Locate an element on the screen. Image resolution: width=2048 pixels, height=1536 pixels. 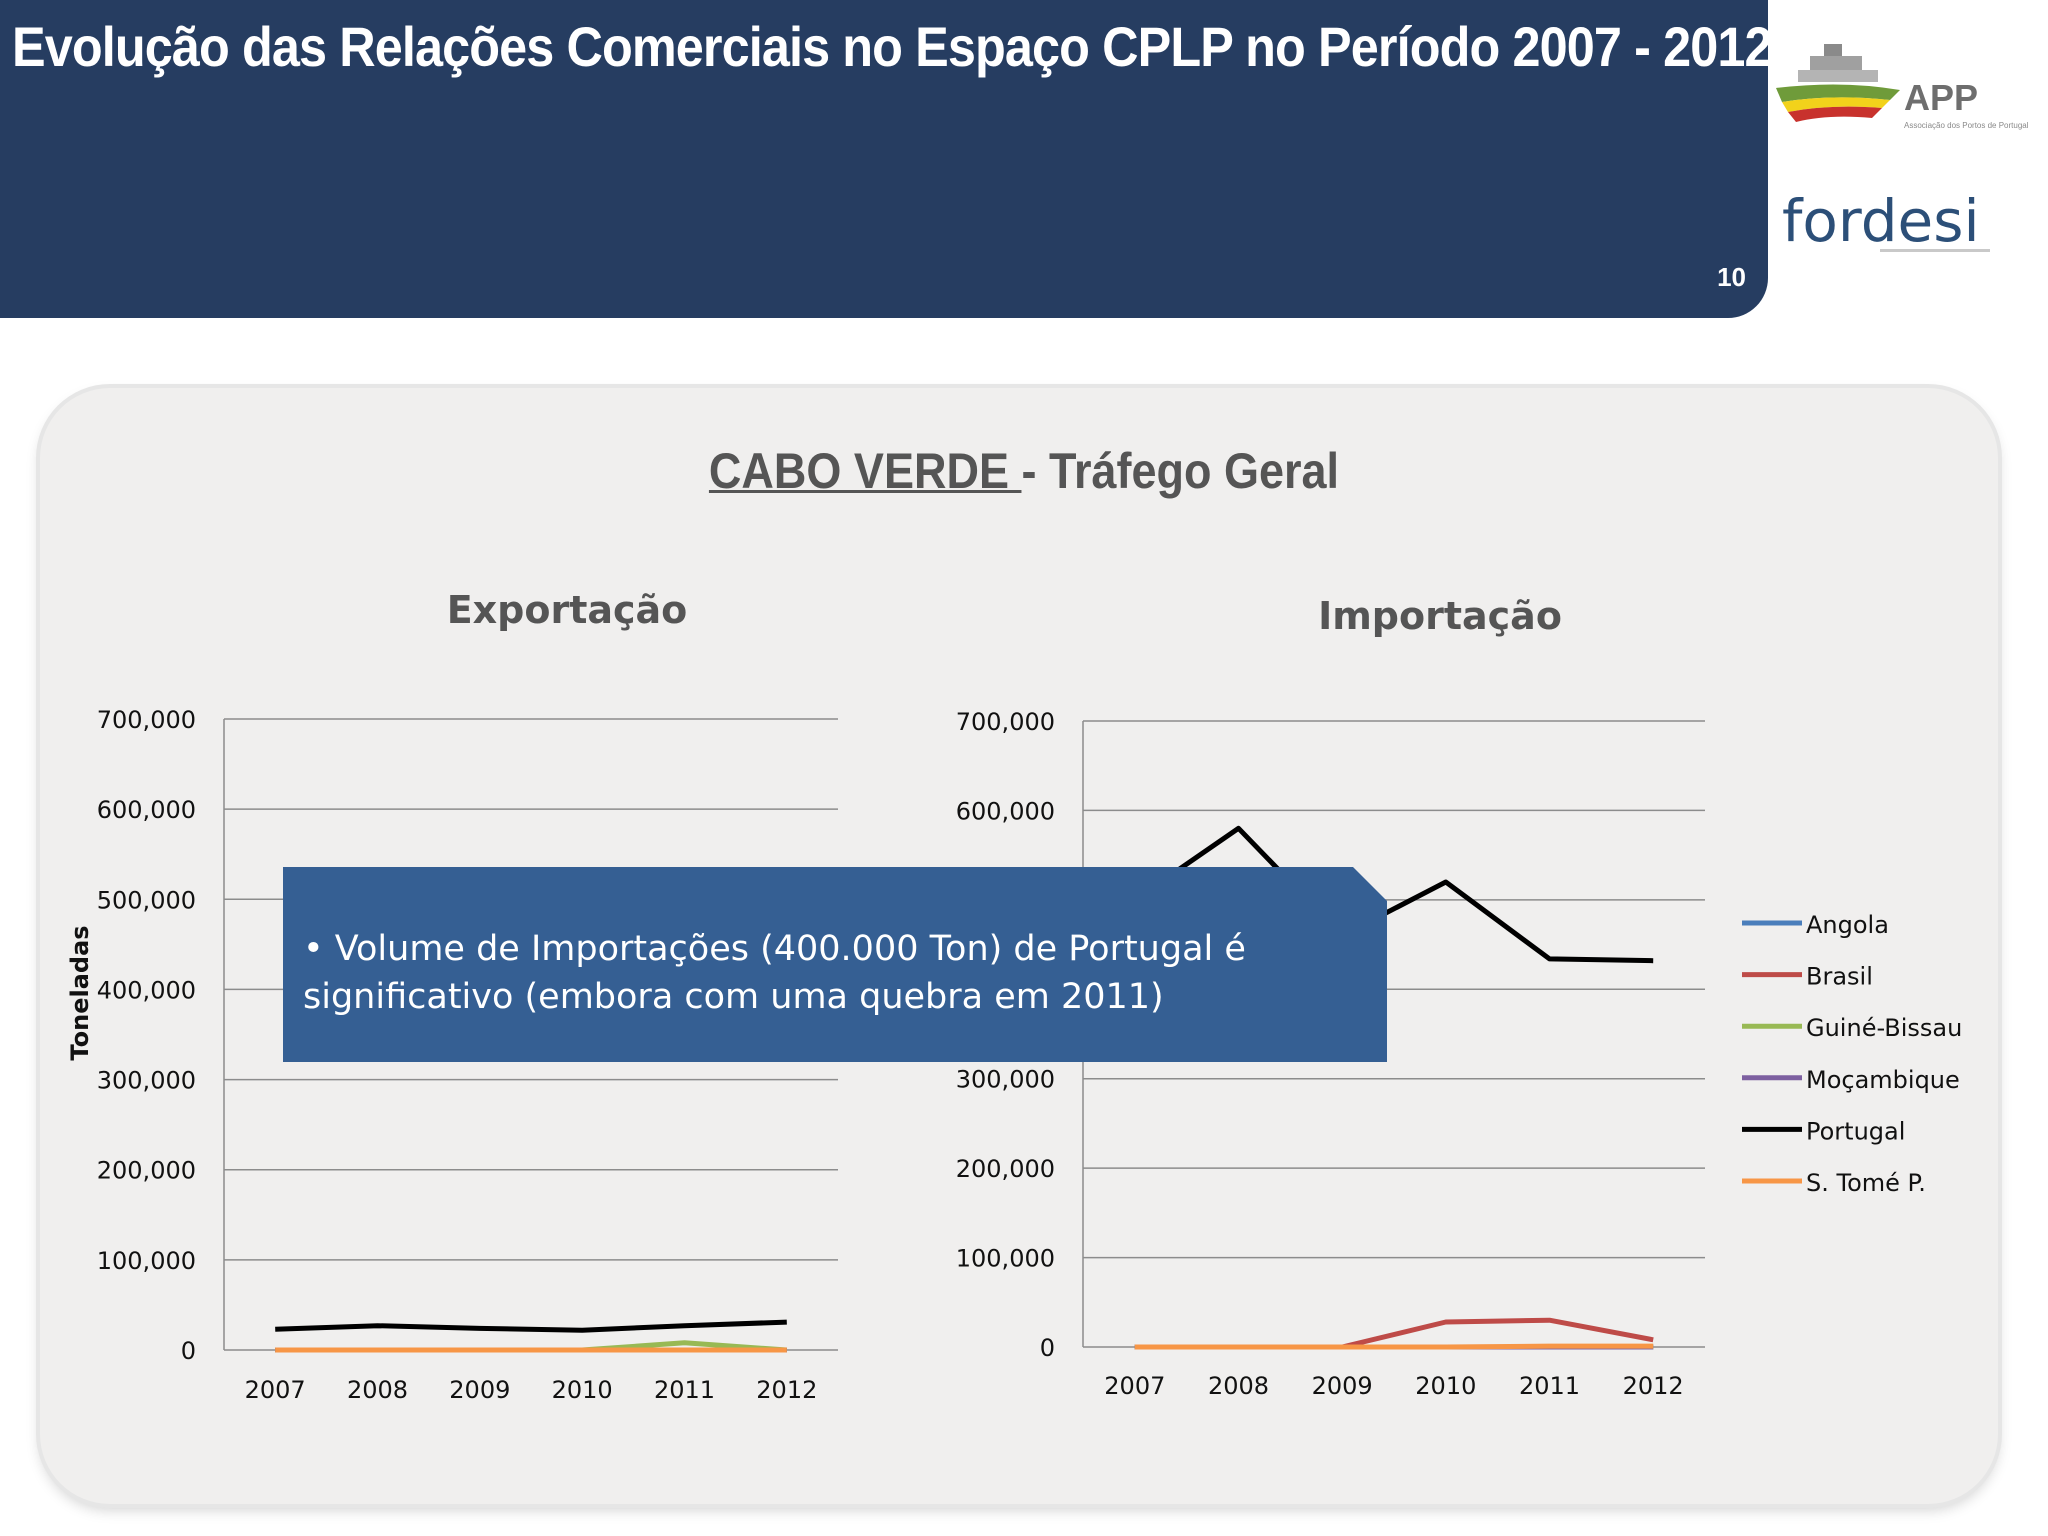
panel-title-country: CABO VERDE is located at coordinates (865, 471).